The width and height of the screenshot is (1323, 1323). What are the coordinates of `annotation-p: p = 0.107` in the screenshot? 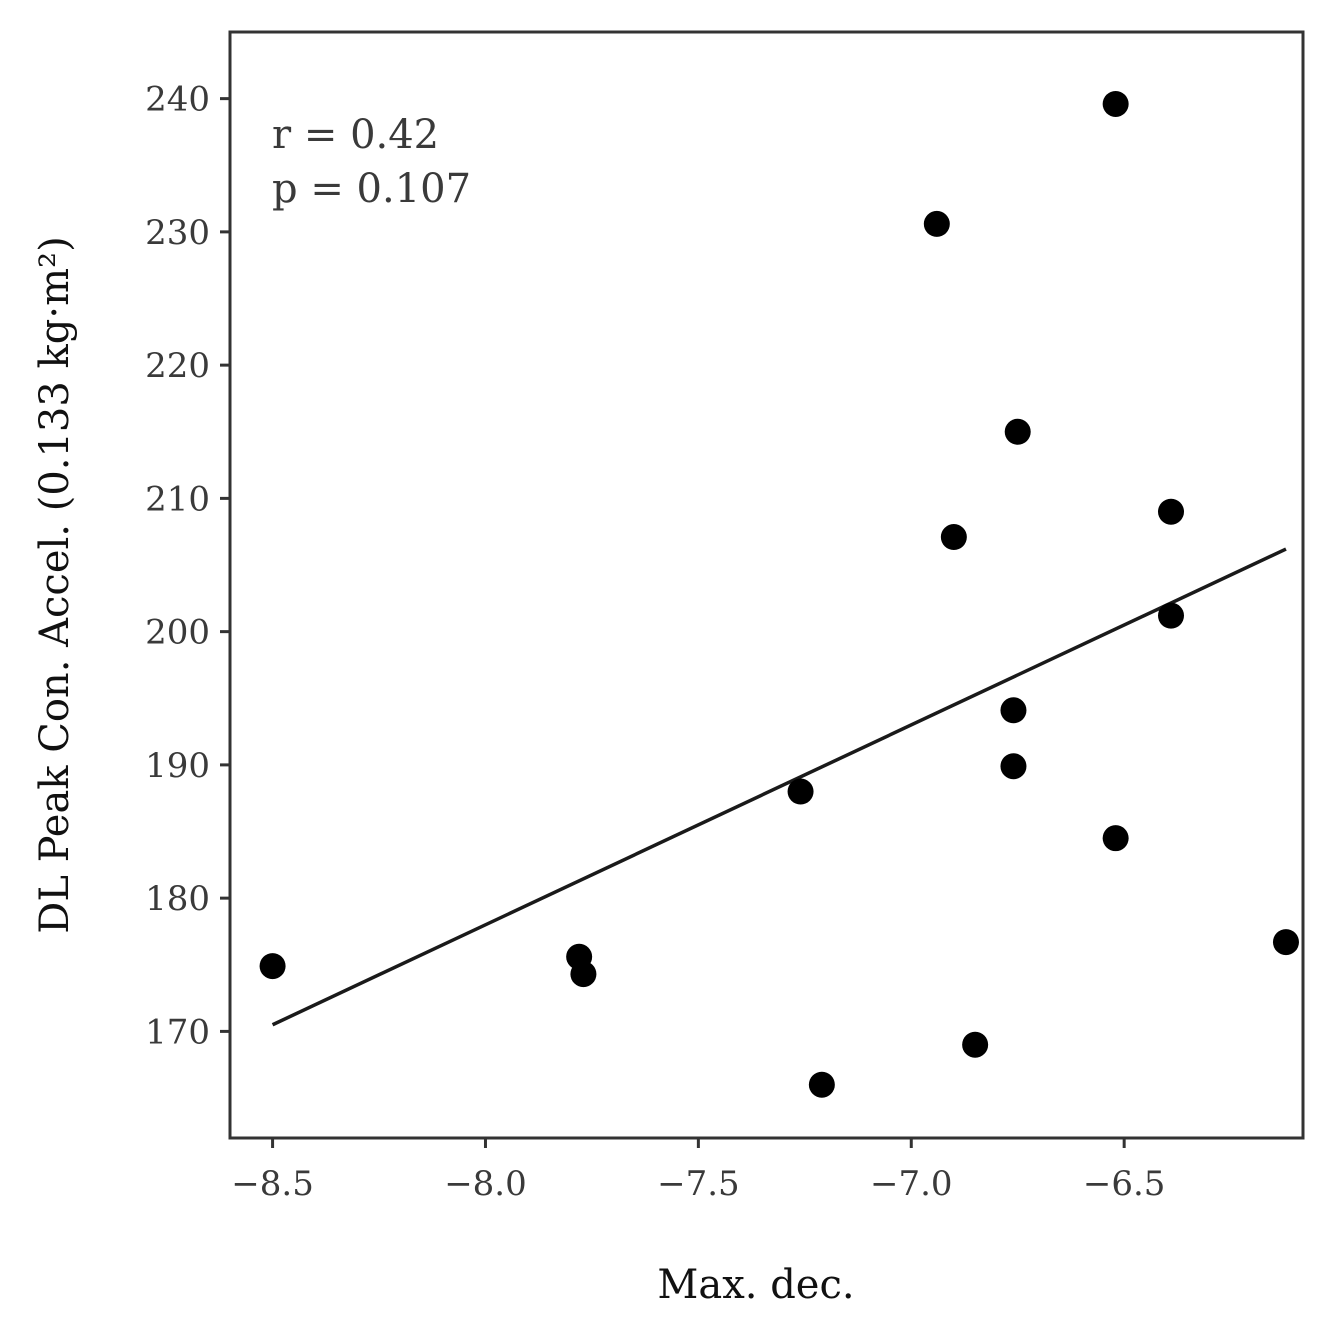 It's located at (371, 189).